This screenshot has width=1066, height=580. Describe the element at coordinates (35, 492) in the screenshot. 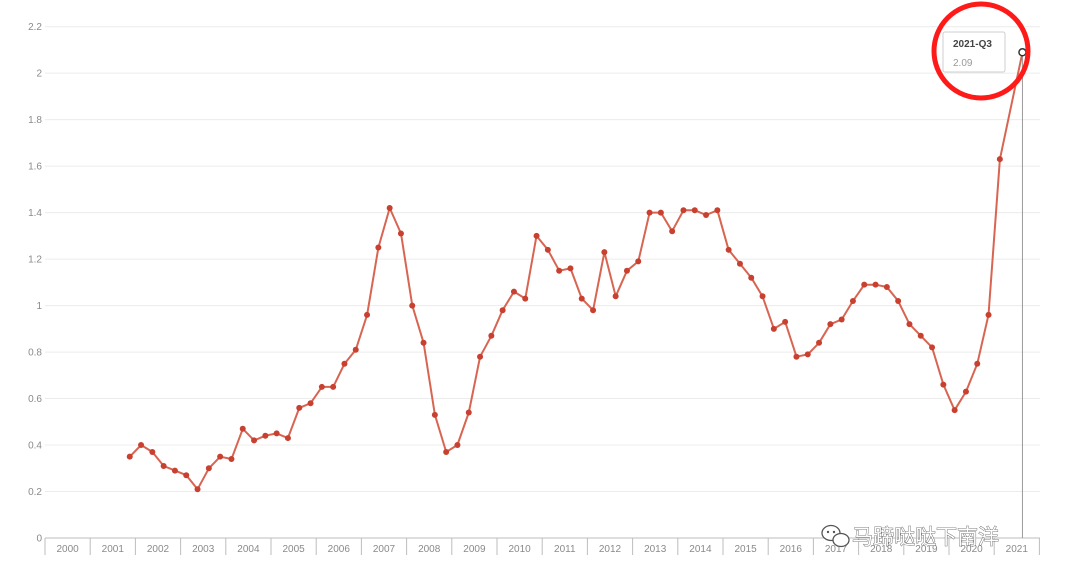

I see `y-tick-label: 0.2` at that location.